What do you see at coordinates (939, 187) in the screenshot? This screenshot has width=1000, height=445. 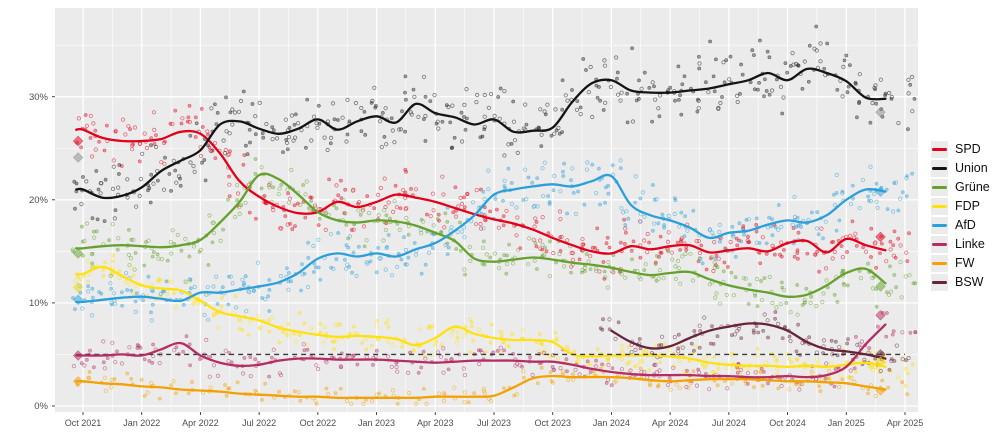 I see `legend-key-Grüne-icon` at bounding box center [939, 187].